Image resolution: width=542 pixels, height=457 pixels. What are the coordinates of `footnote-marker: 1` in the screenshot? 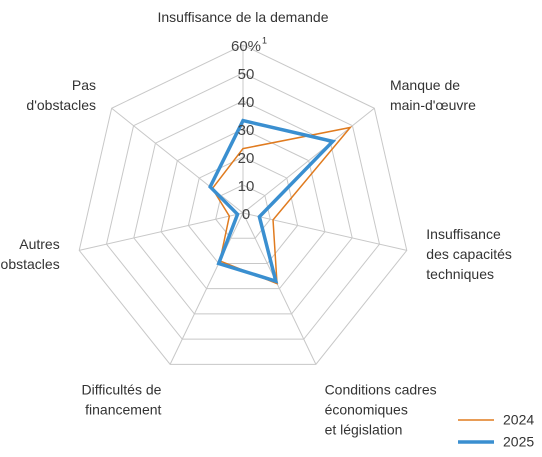 It's located at (264, 40).